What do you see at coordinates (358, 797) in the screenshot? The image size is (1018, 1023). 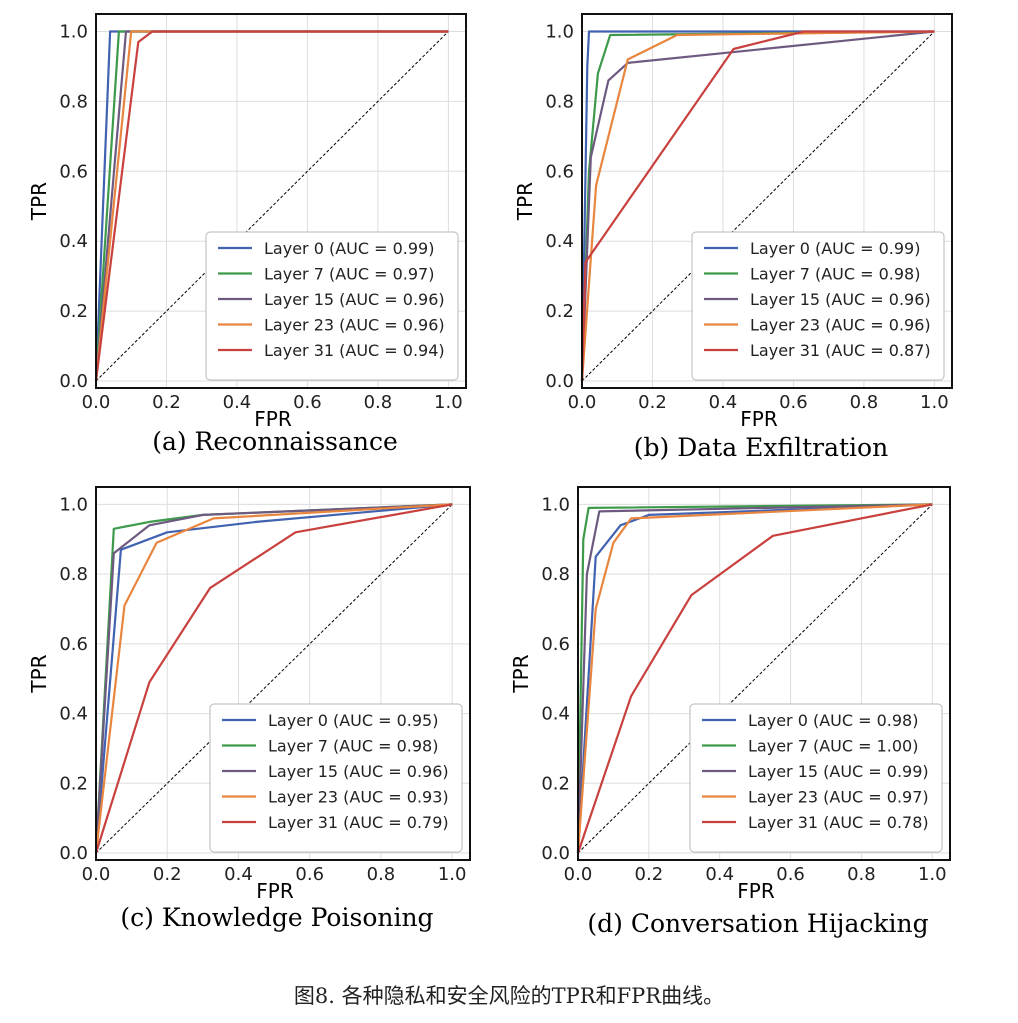 I see `legend-entry-label: Layer 23 (AUC = 0.93)` at bounding box center [358, 797].